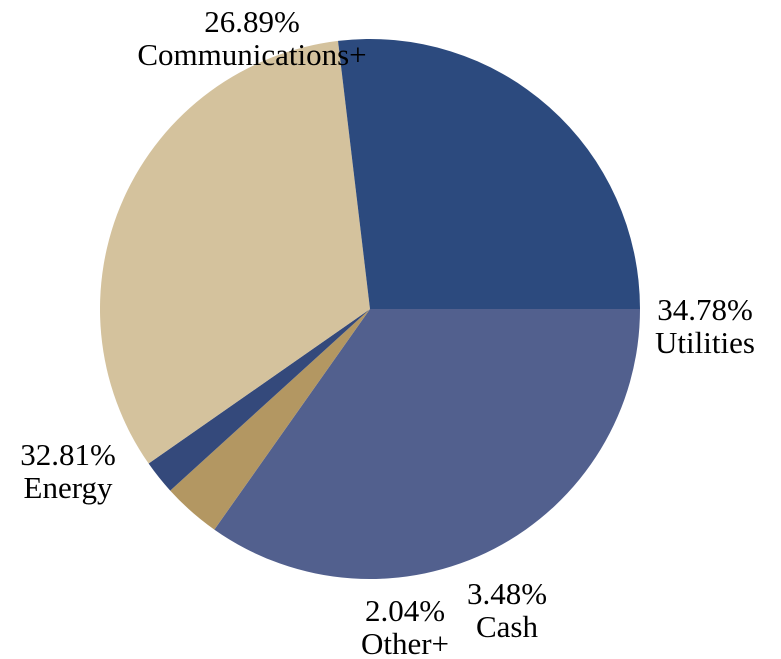 Image resolution: width=781 pixels, height=659 pixels. Describe the element at coordinates (705, 309) in the screenshot. I see `slice-percent-label-utilities: 34.78%` at that location.